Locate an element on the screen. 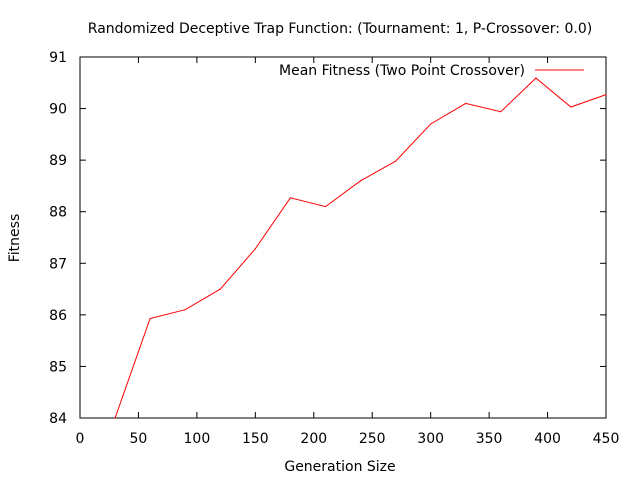  y-axis-label: Fitness is located at coordinates (15, 238).